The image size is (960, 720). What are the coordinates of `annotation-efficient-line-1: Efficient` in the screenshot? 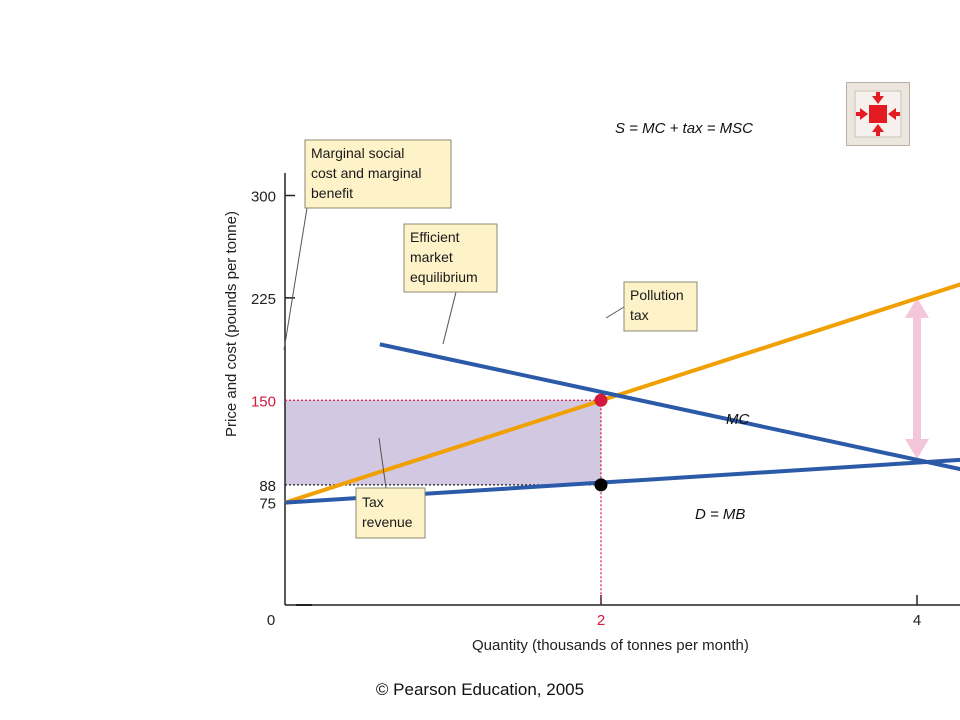 It's located at (435, 237).